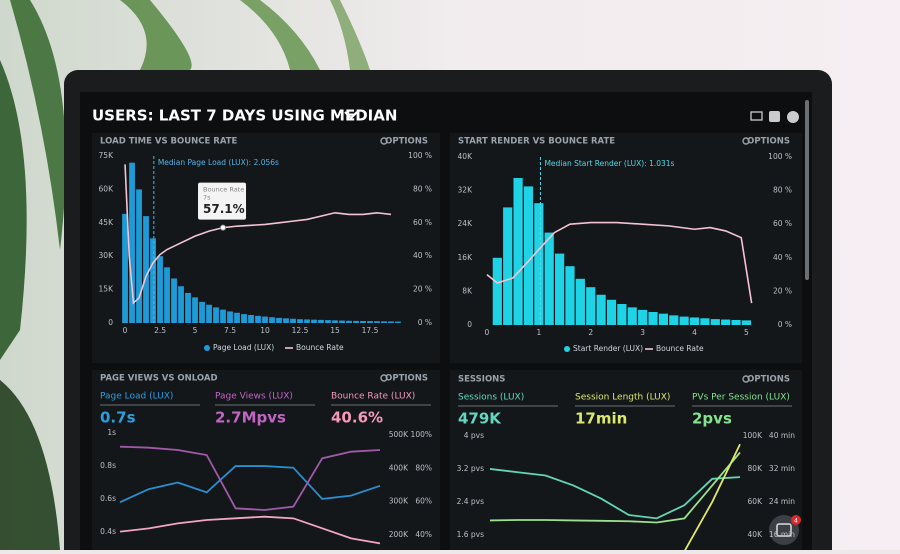  What do you see at coordinates (481, 380) in the screenshot?
I see `panel-title: SESSIONS` at bounding box center [481, 380].